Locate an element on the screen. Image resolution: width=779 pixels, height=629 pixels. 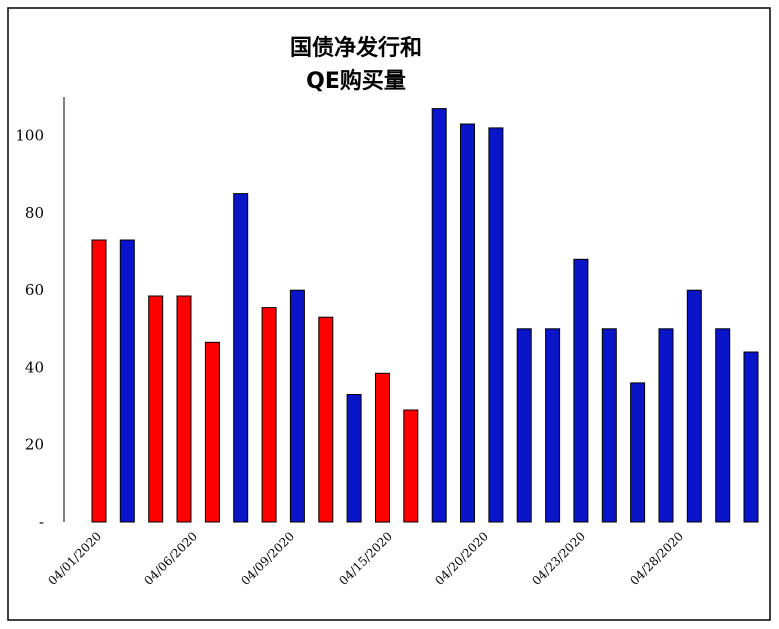
y-tick-label: 80 is located at coordinates (34, 213).